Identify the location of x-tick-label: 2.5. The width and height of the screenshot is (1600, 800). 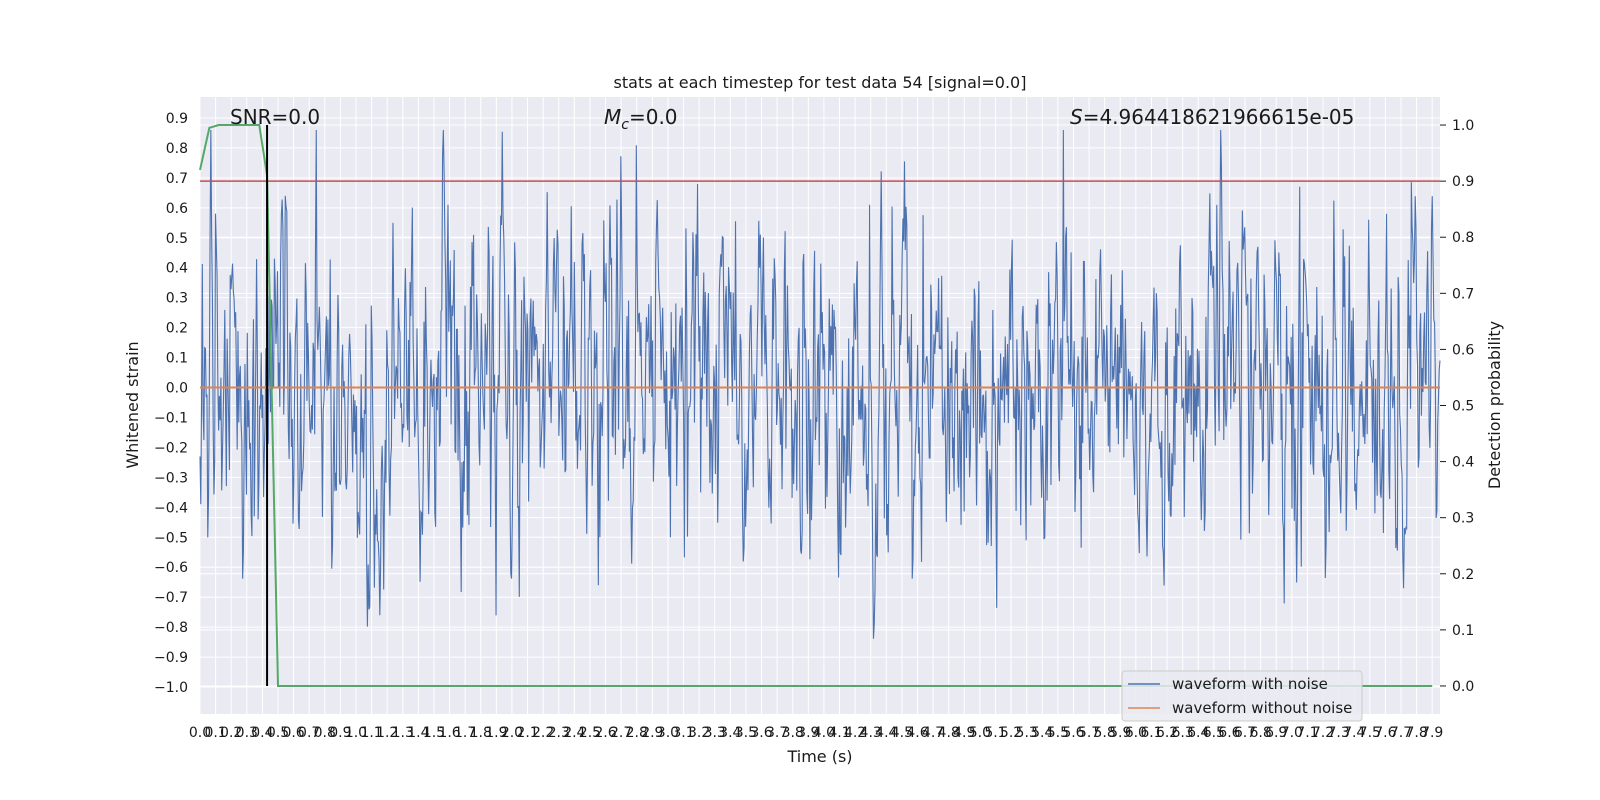
(590, 733).